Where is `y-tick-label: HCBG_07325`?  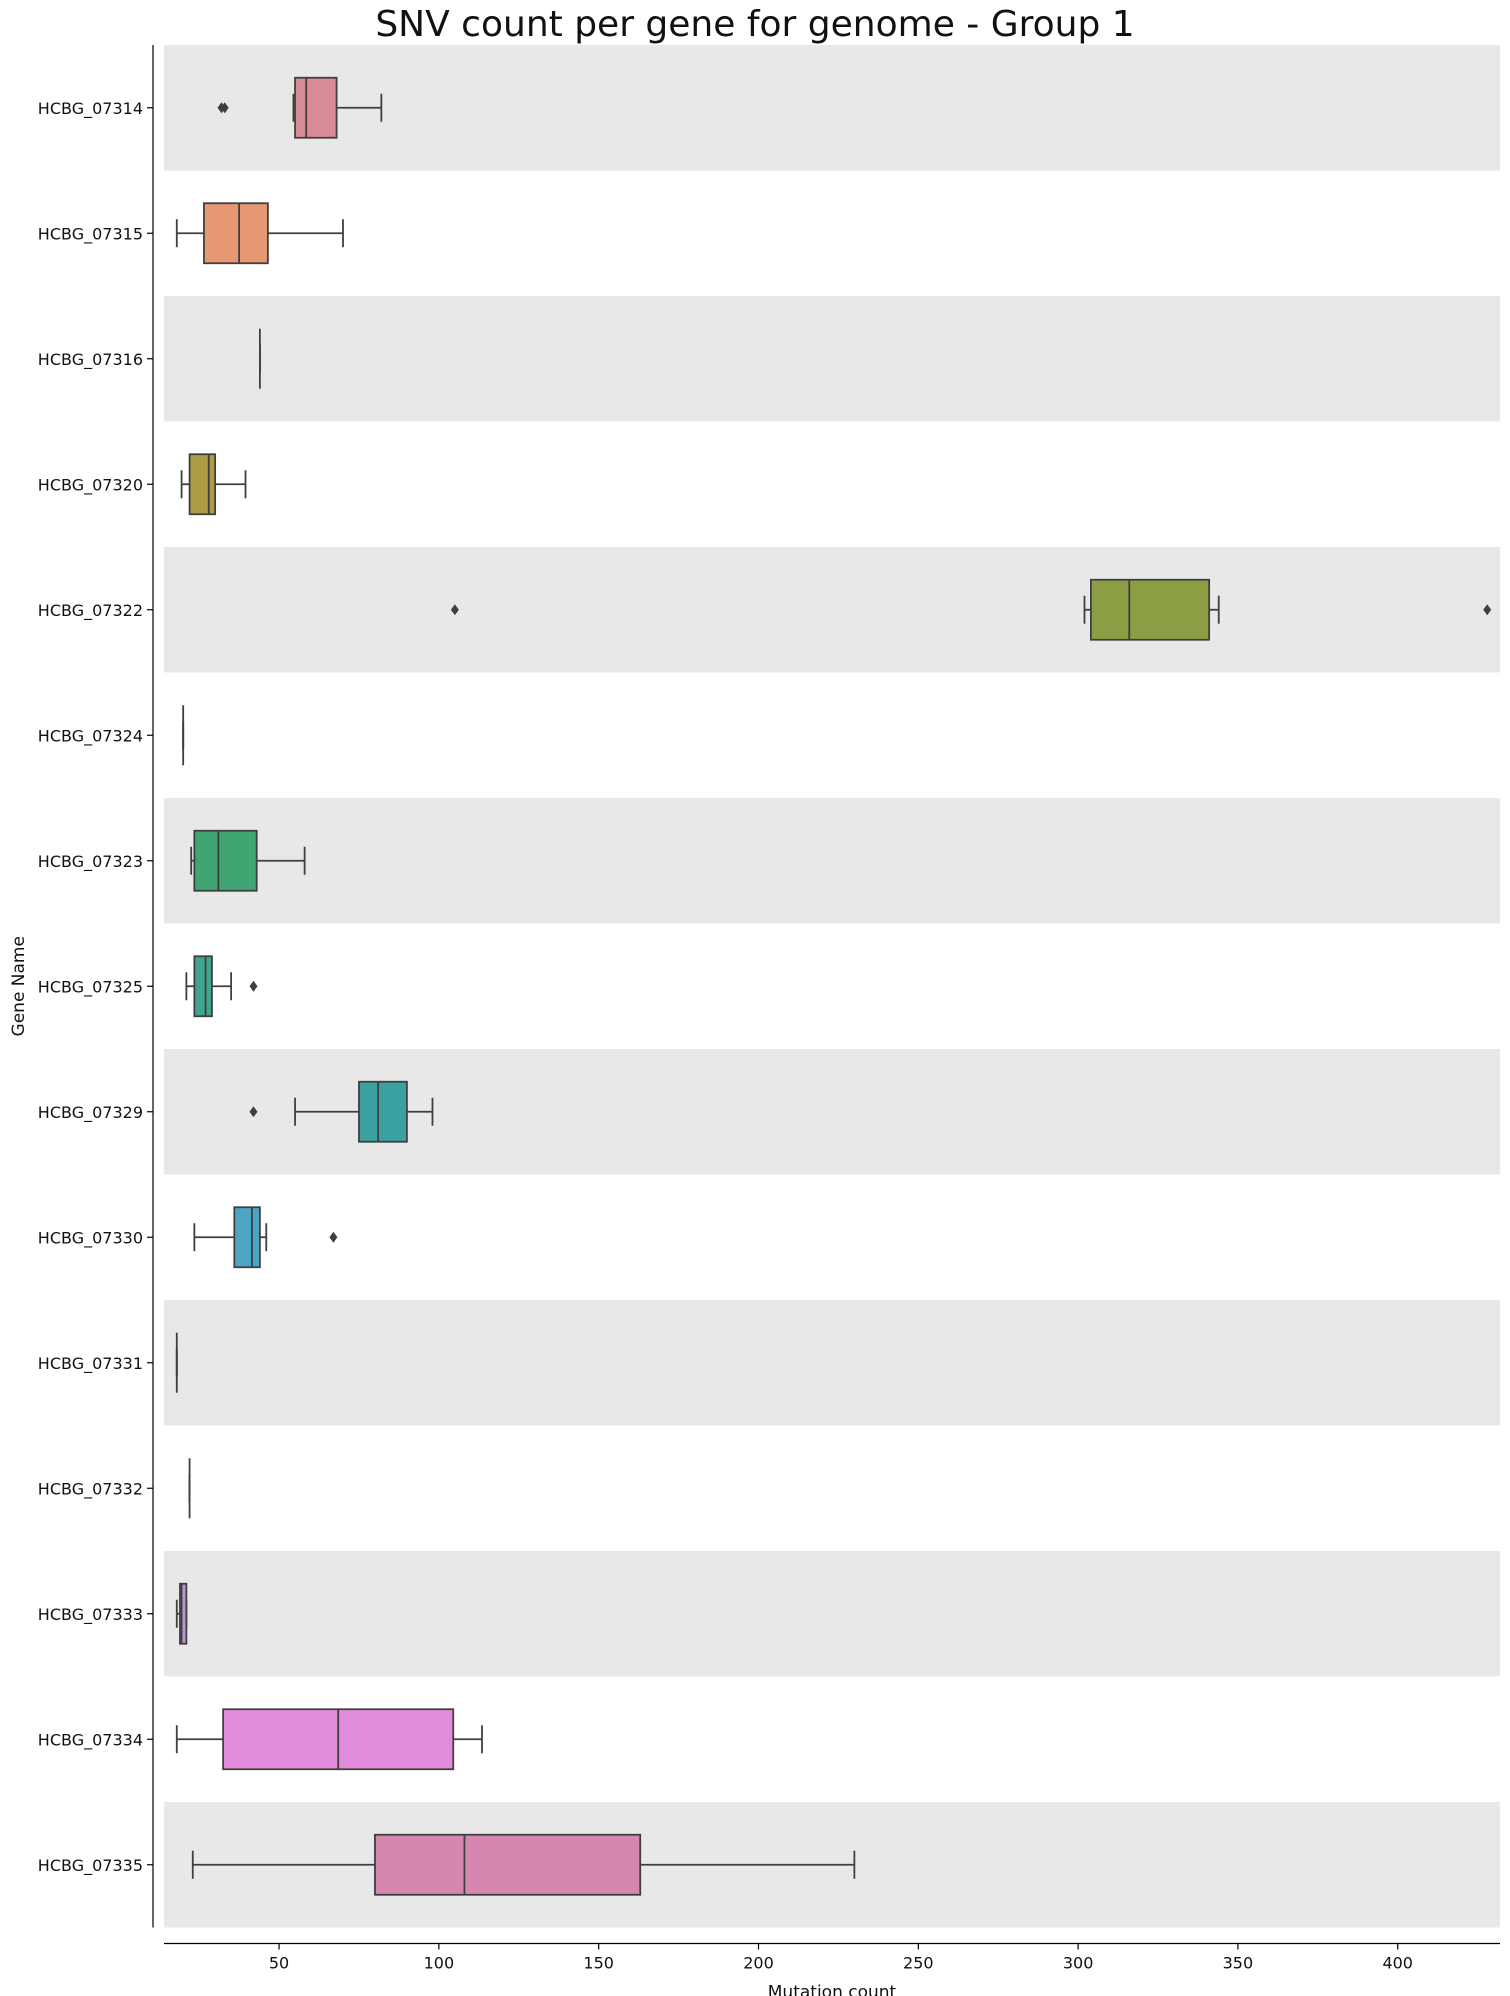 y-tick-label: HCBG_07325 is located at coordinates (90, 987).